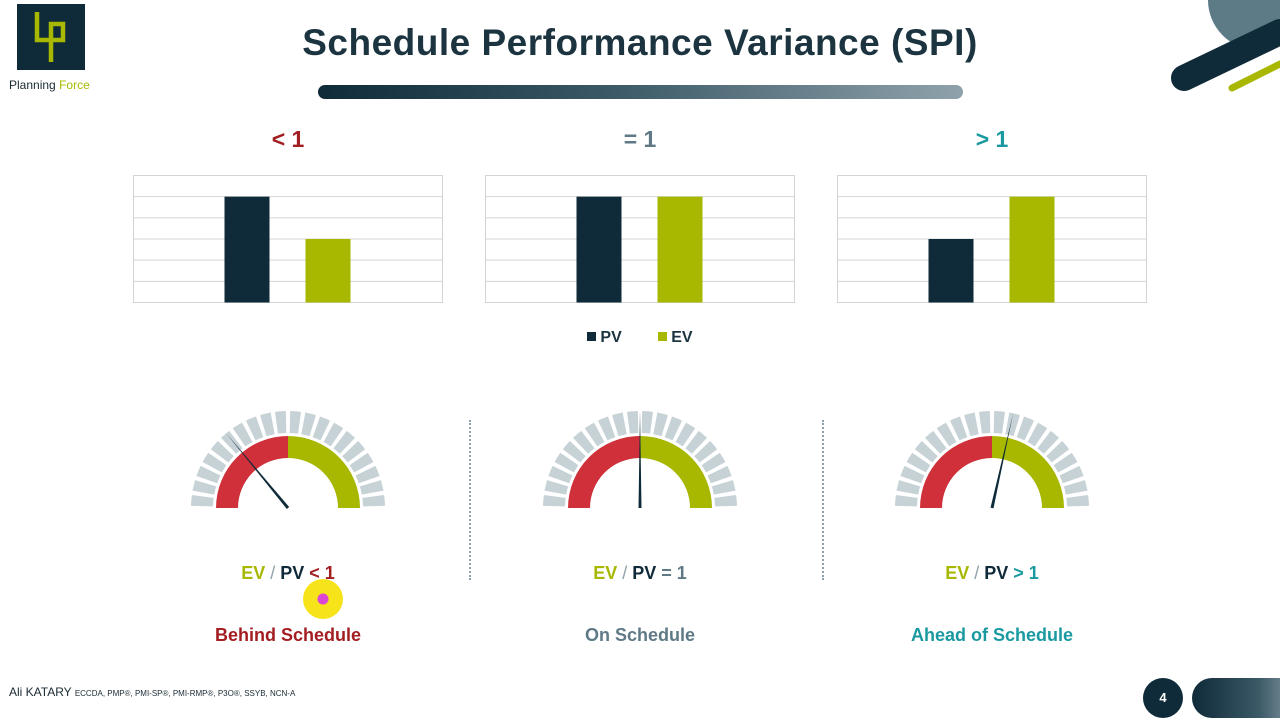  Describe the element at coordinates (640, 635) in the screenshot. I see `status-on-schedule: On Schedule` at that location.